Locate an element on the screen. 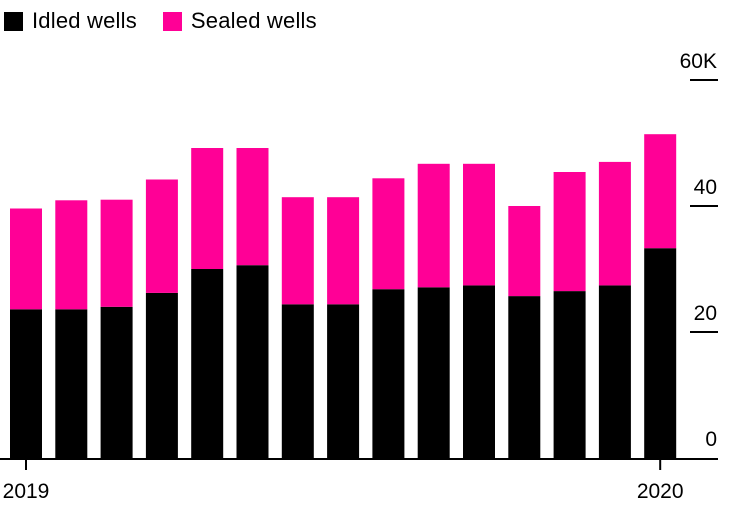  legend-label-idled: Idled wells is located at coordinates (84, 20).